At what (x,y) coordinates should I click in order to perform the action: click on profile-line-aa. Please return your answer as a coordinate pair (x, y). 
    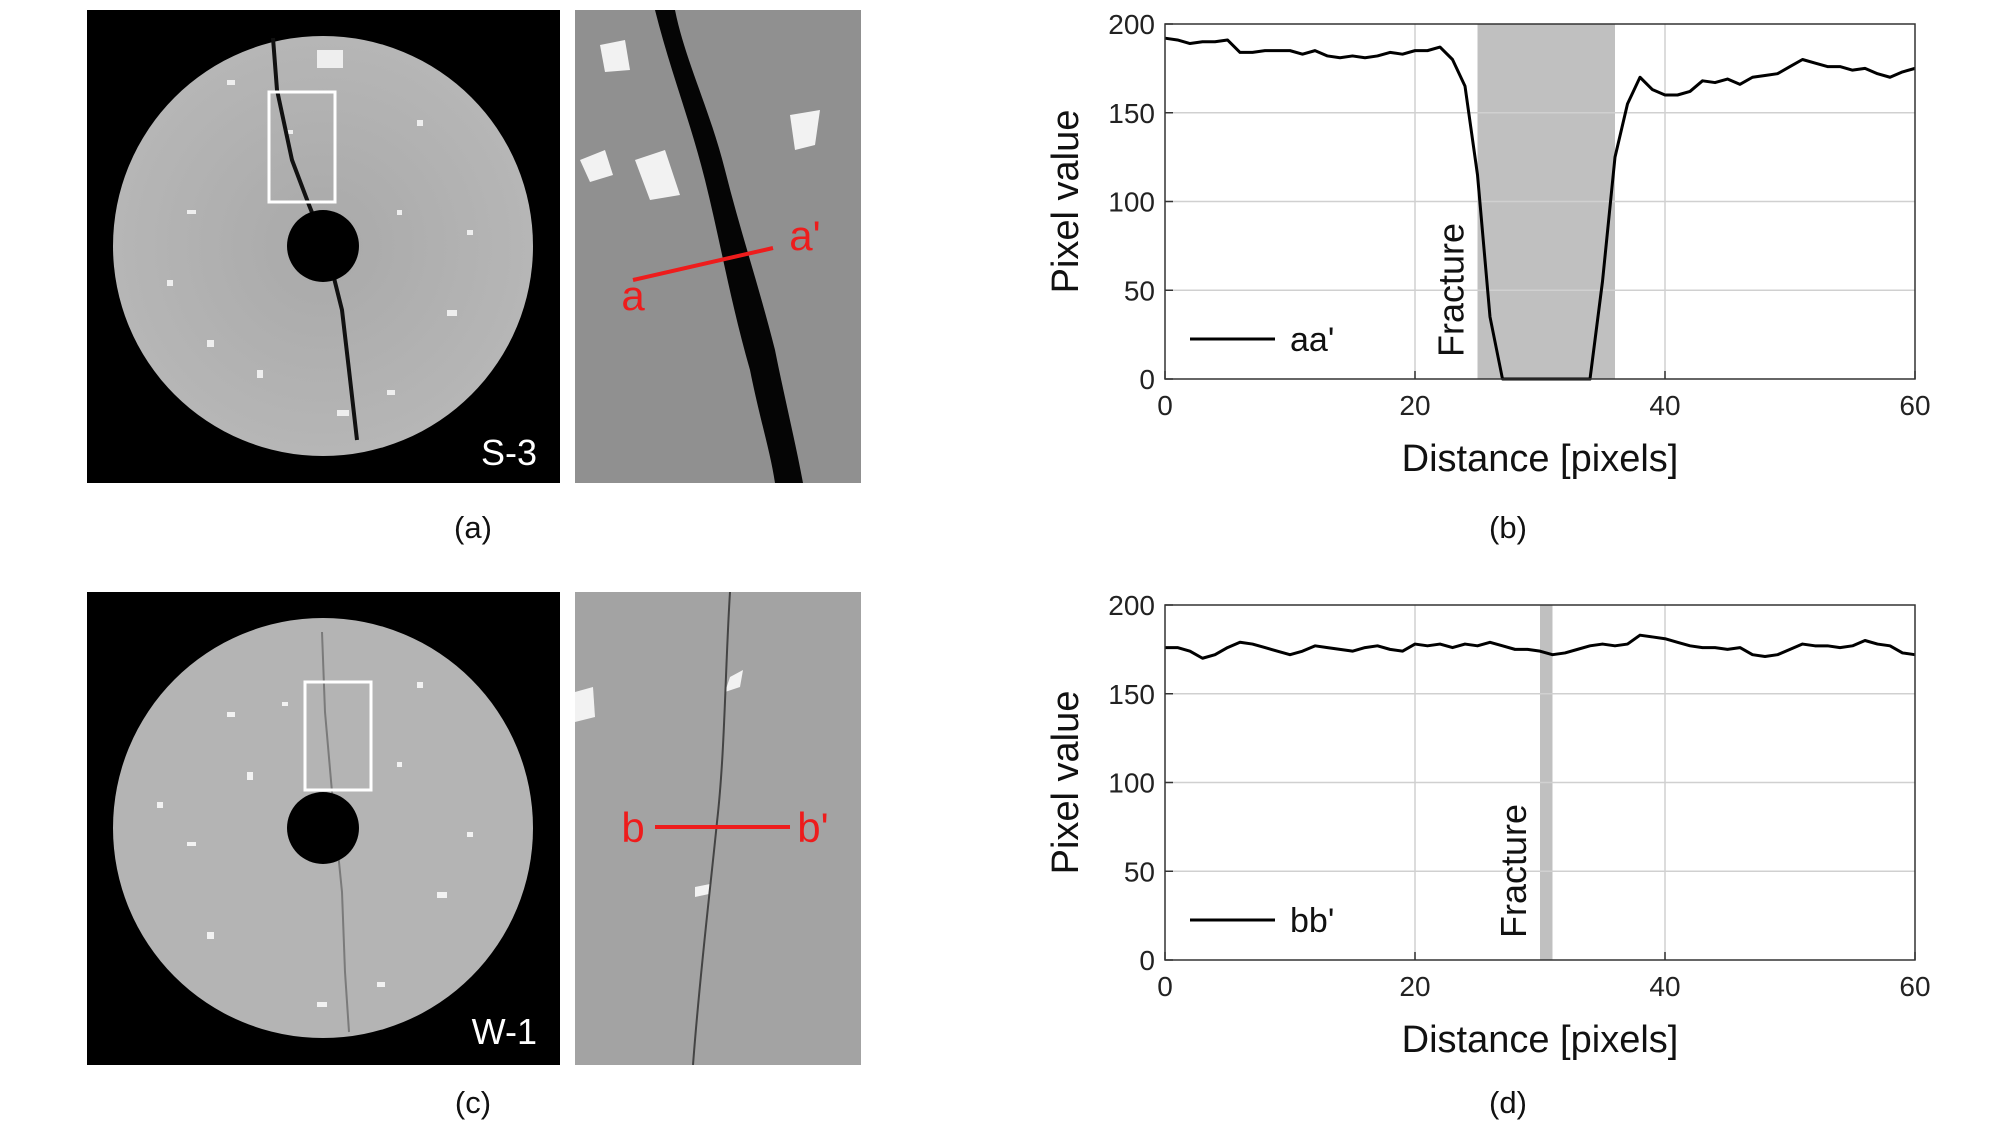
    Looking at the image, I should click on (703, 264).